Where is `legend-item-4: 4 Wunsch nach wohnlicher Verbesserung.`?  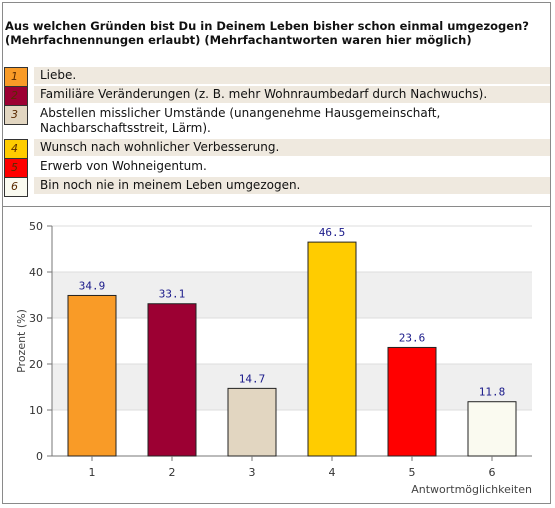 legend-item-4: 4 Wunsch nach wohnlicher Verbesserung. is located at coordinates (277, 149).